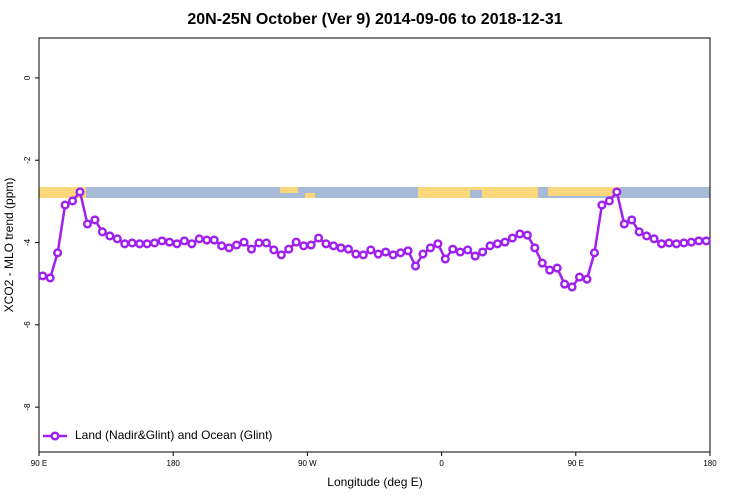 Image resolution: width=750 pixels, height=500 pixels. Describe the element at coordinates (441, 463) in the screenshot. I see `x-tick-label: 0` at that location.